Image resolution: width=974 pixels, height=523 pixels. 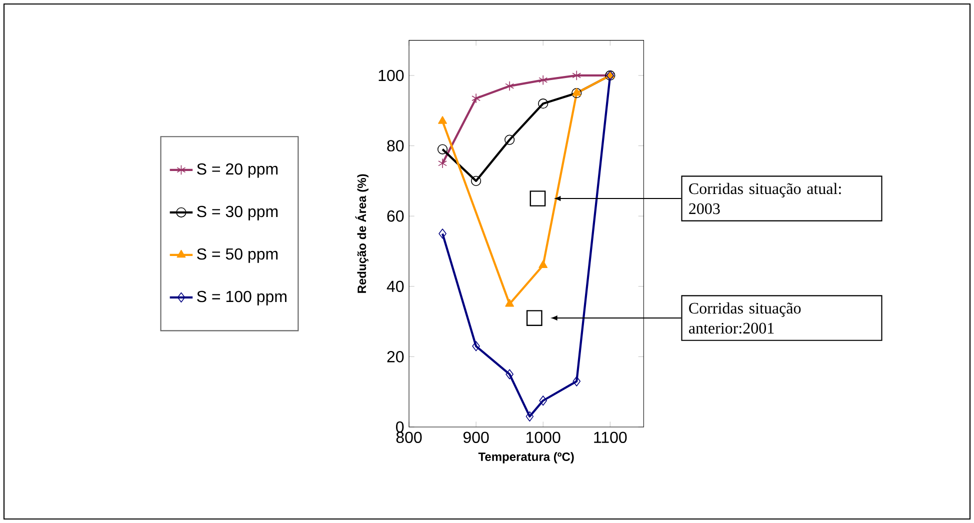 I want to click on x-axis-title: Temperatura (ºC), so click(x=526, y=458).